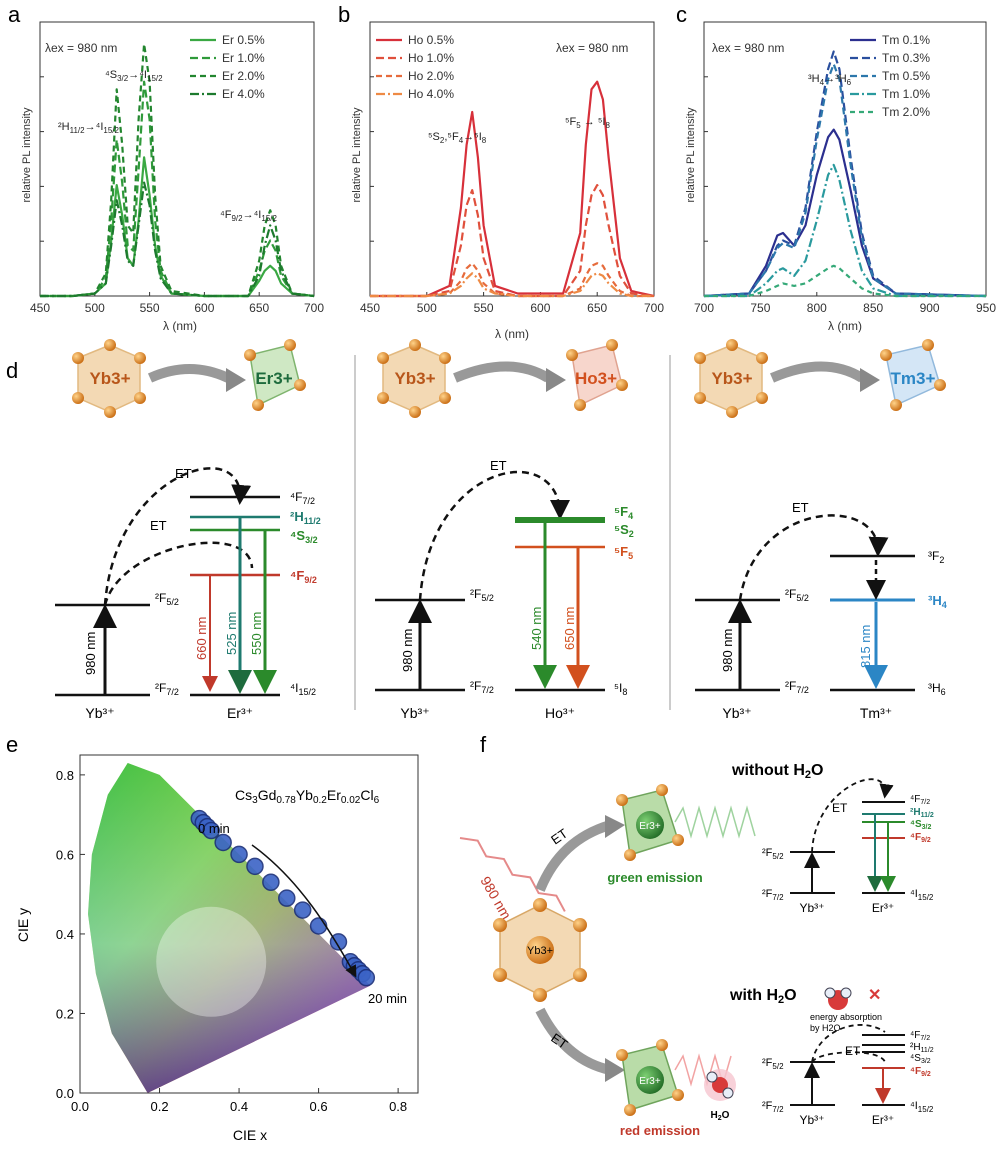 This screenshot has width=998, height=1151. I want to click on subpanel-er: Yb3+ Er3+ 980 nm ²F5/2 ²F7/2 ET ET, so click(188, 530).